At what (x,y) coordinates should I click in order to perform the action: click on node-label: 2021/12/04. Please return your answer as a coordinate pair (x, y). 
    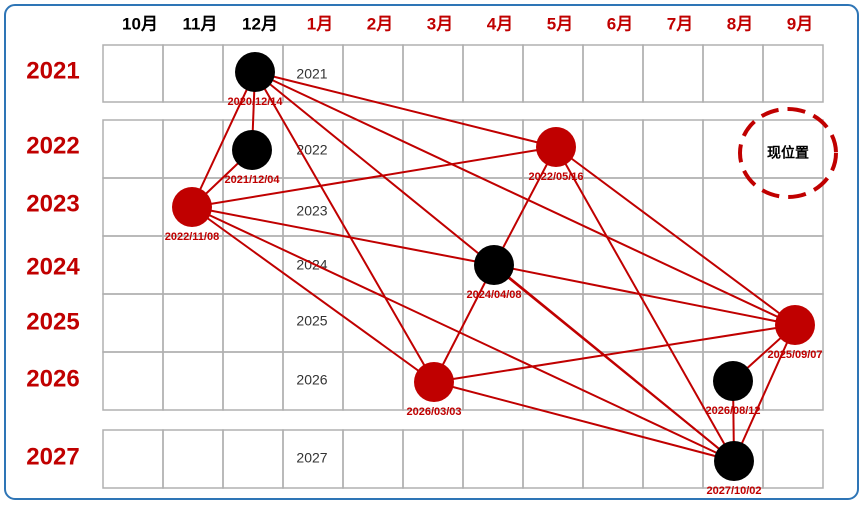
    Looking at the image, I should click on (252, 180).